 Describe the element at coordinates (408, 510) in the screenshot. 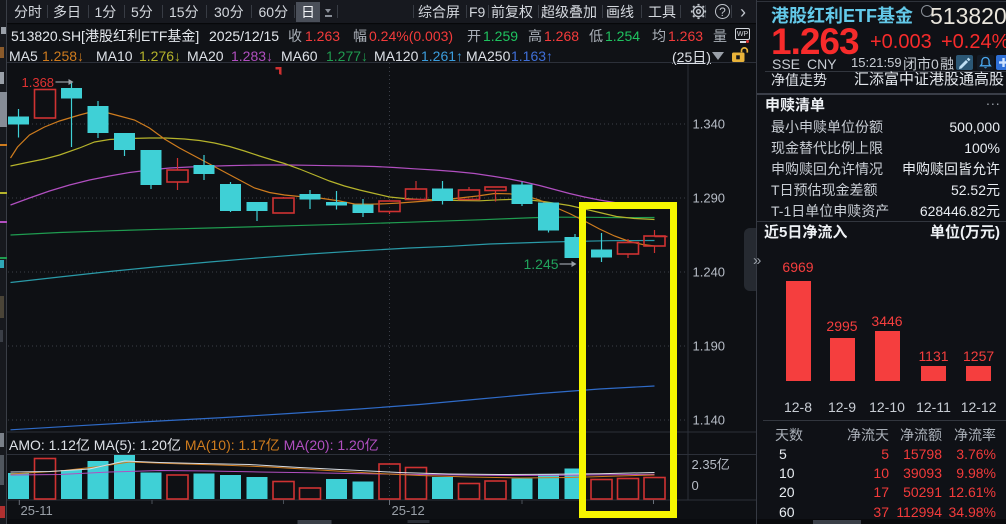

I see `svg-text: 25-12` at that location.